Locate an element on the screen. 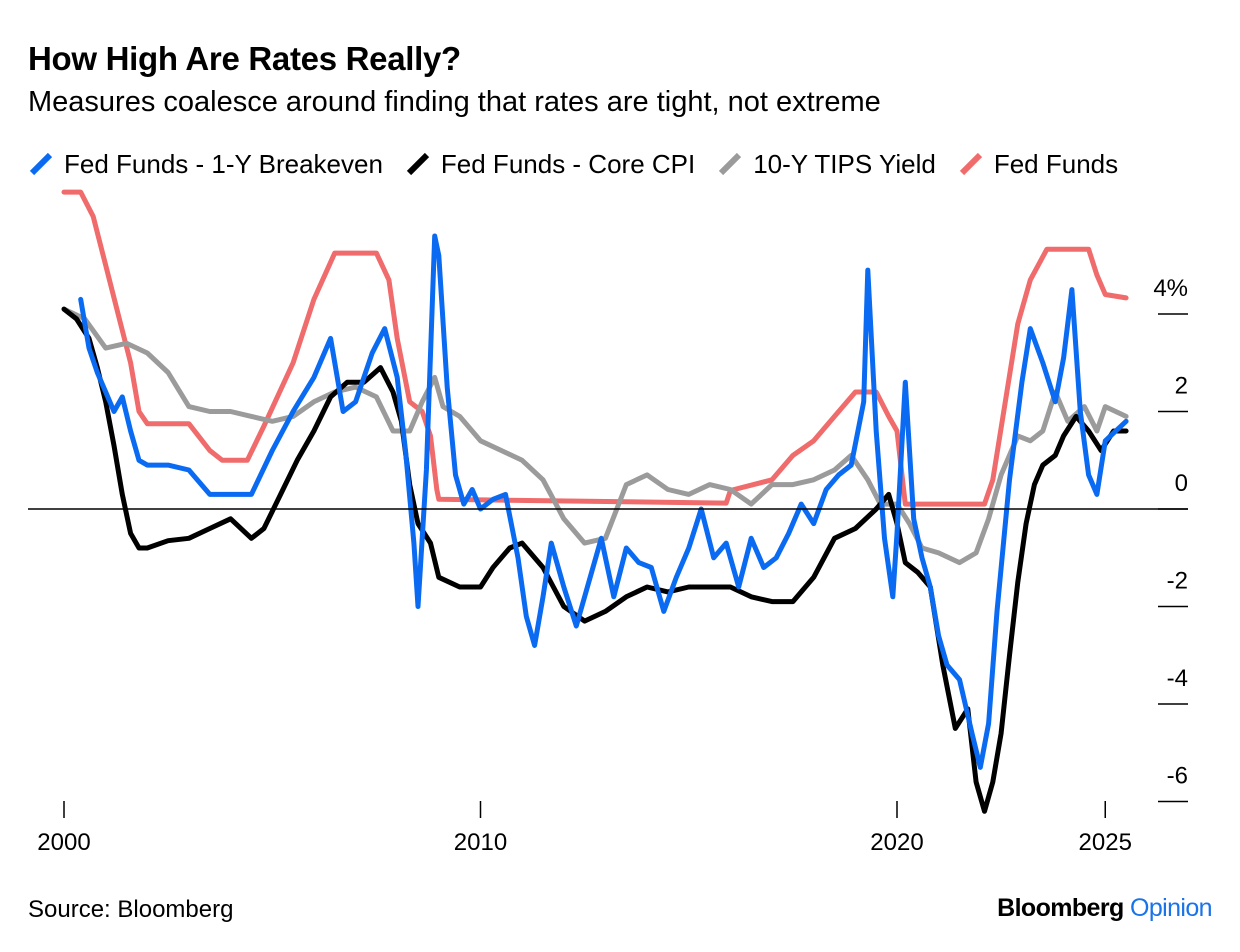 The height and width of the screenshot is (952, 1240). brand-logo: Bloomberg Opinion is located at coordinates (1104, 908).